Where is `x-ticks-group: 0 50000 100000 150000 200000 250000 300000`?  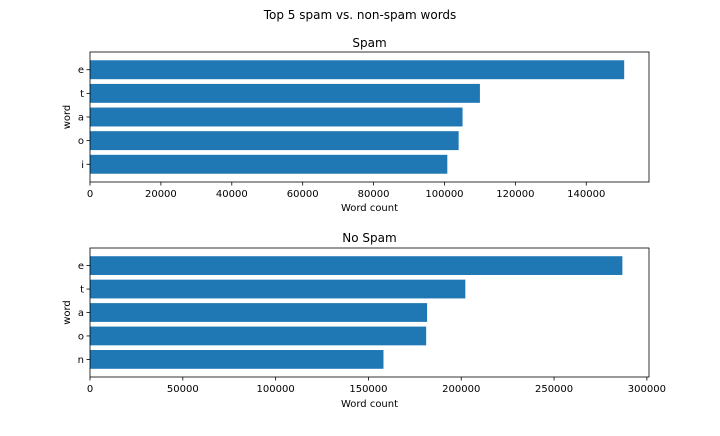
x-ticks-group: 0 50000 100000 150000 200000 250000 300000 is located at coordinates (376, 386).